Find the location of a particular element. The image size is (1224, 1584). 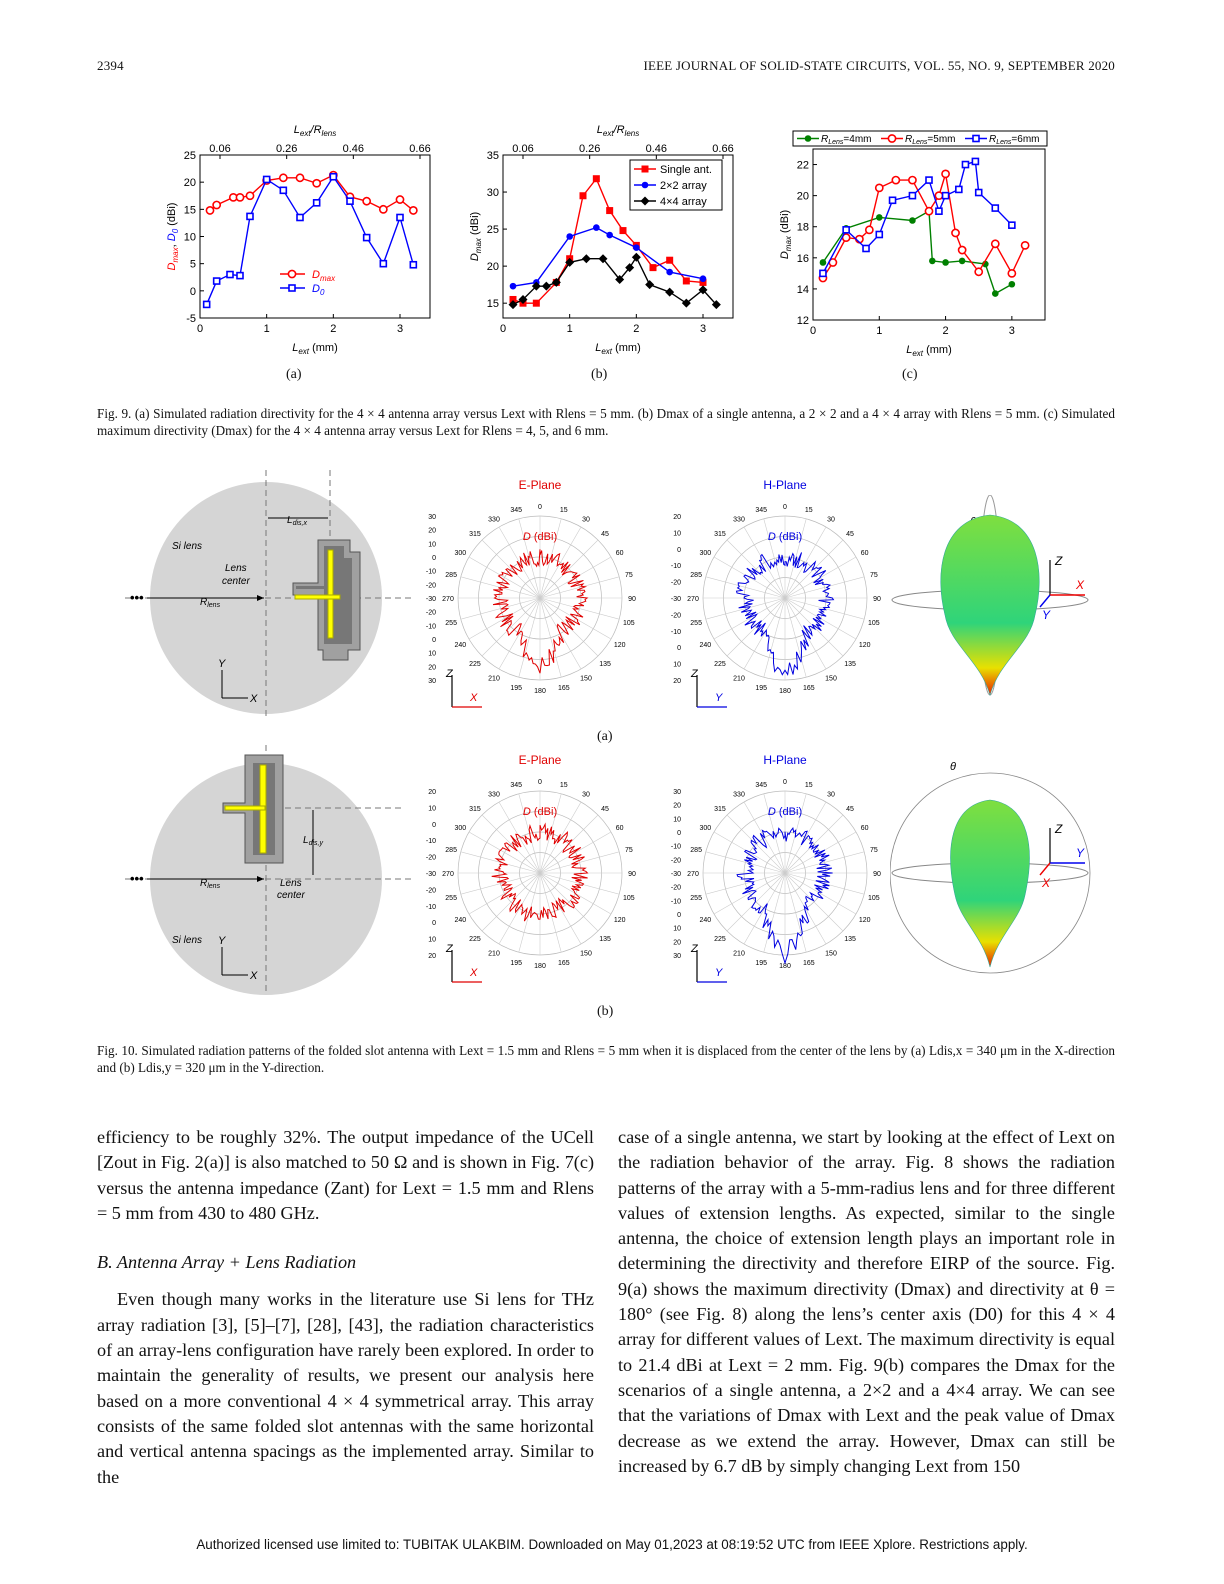

radiation-pattern is located at coordinates (540, 872).